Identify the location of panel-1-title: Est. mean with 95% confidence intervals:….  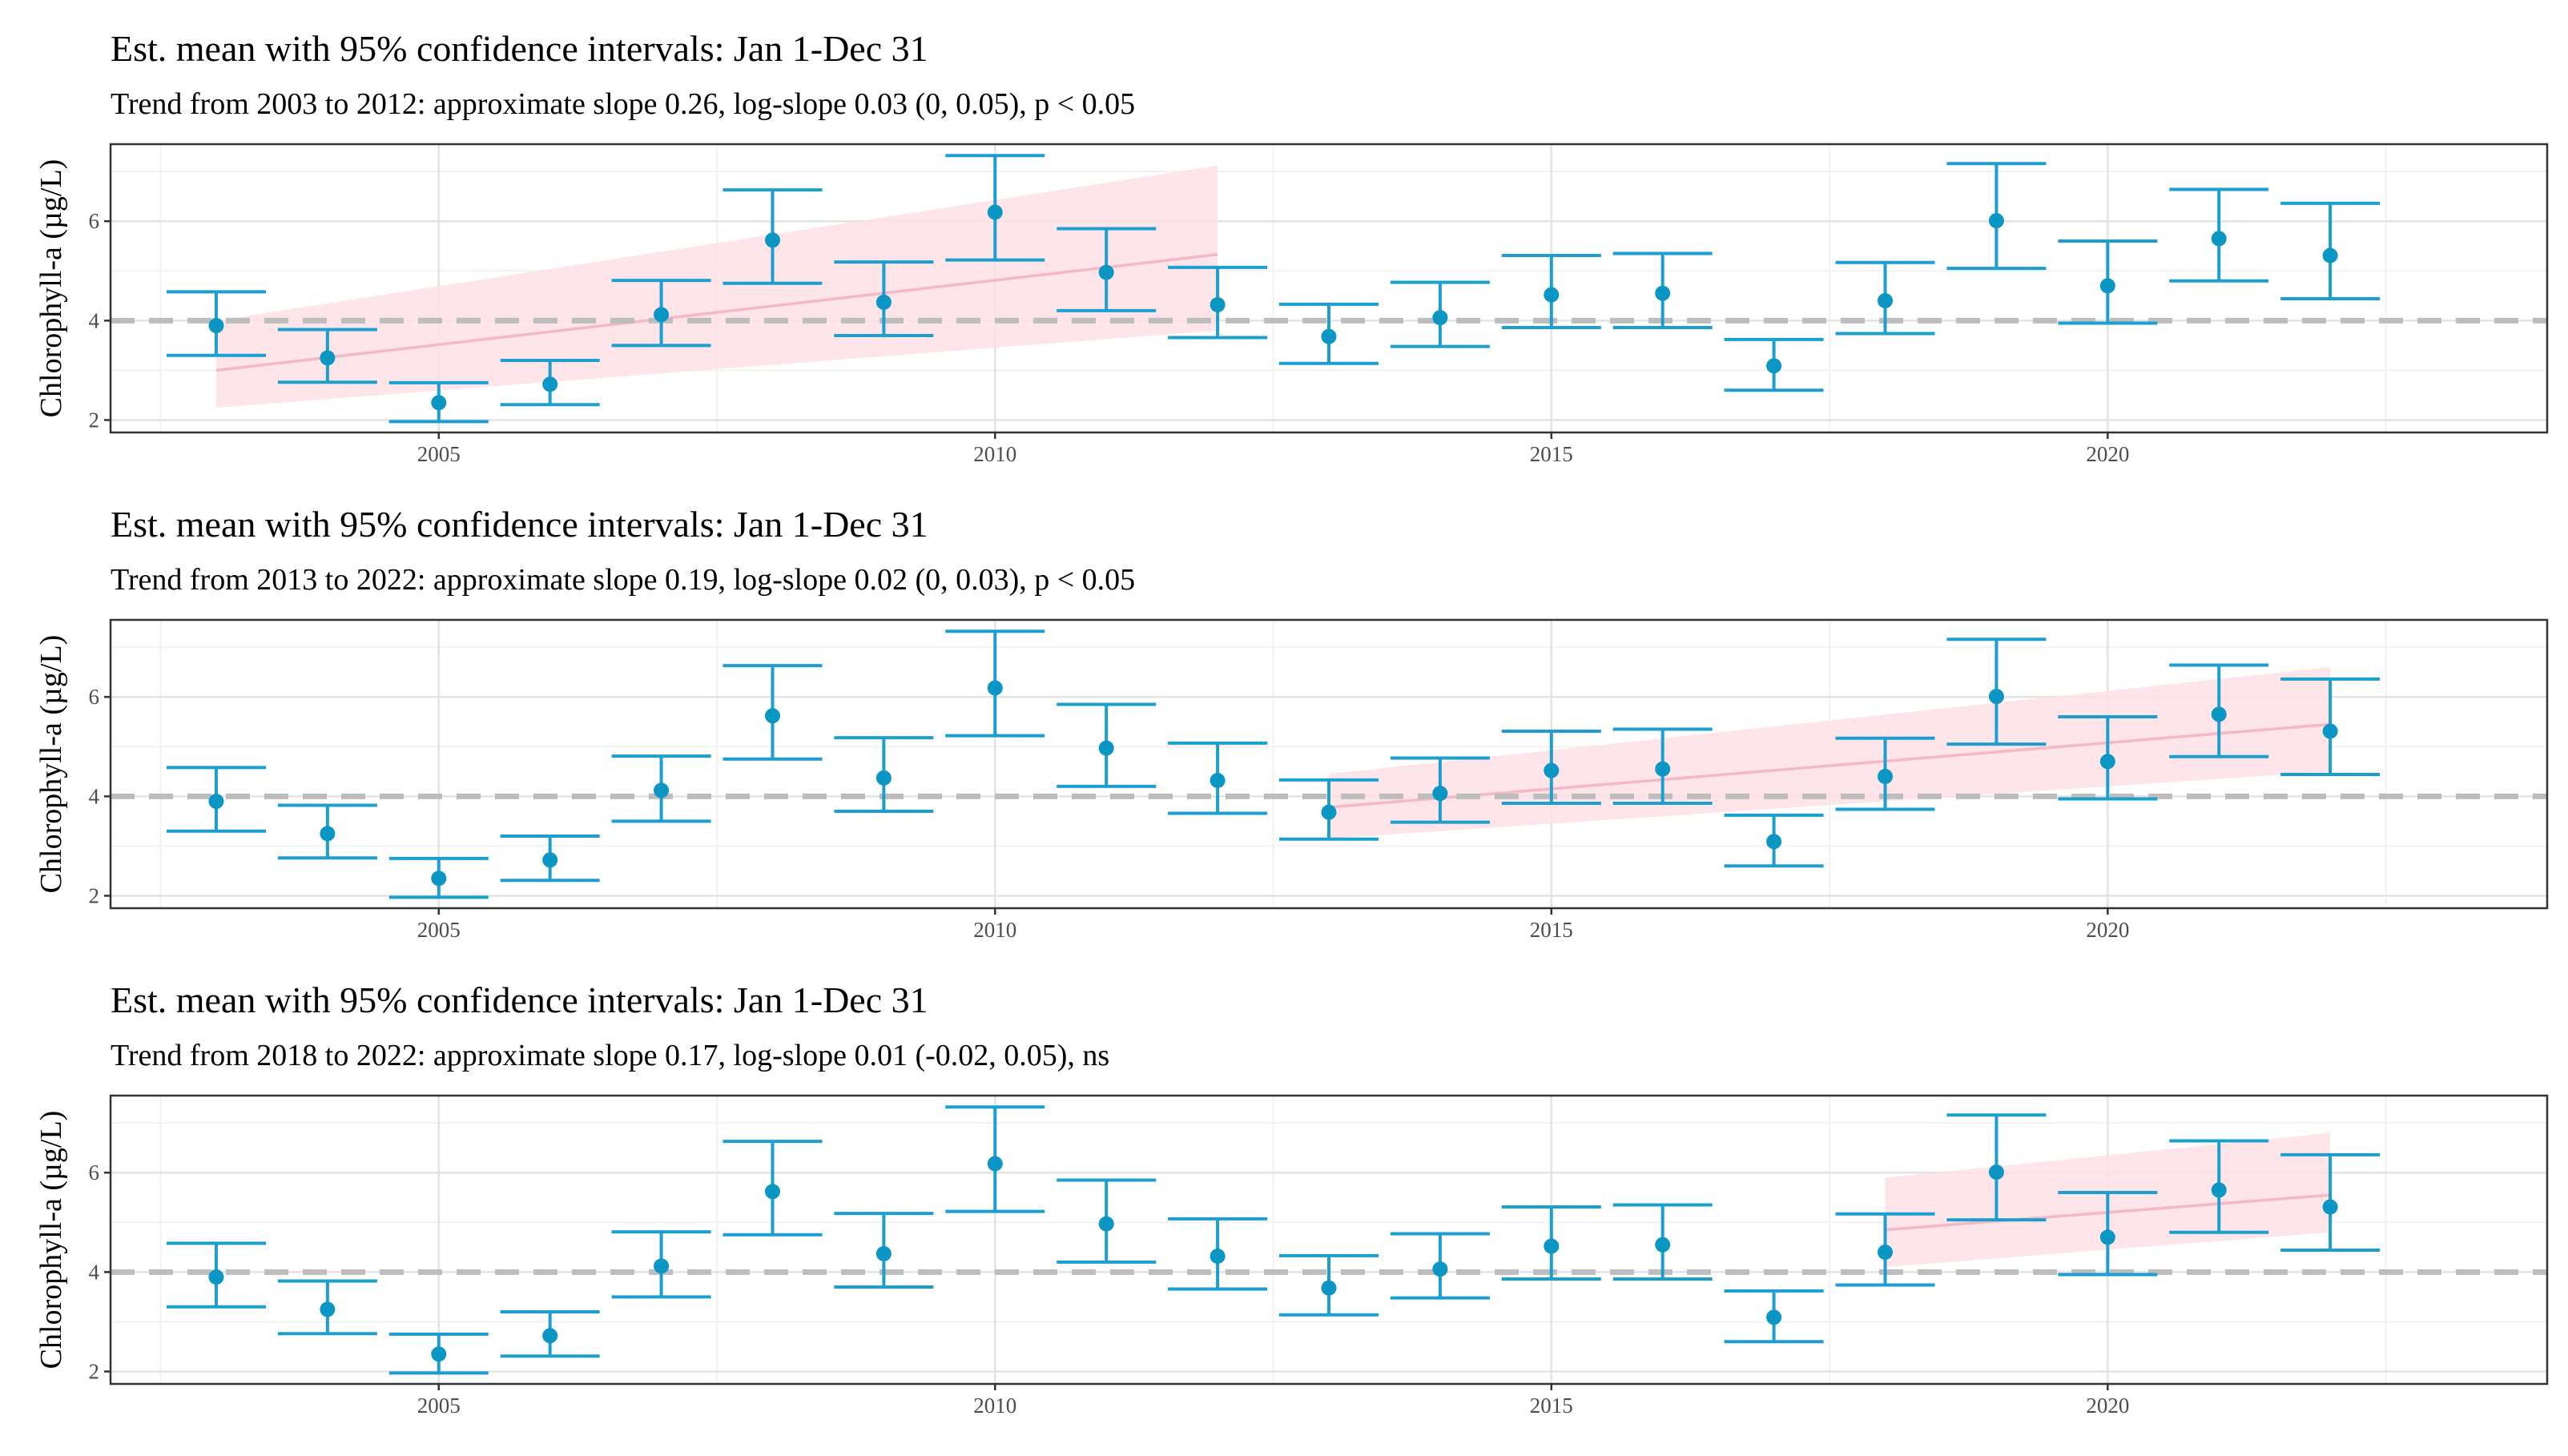
(519, 48).